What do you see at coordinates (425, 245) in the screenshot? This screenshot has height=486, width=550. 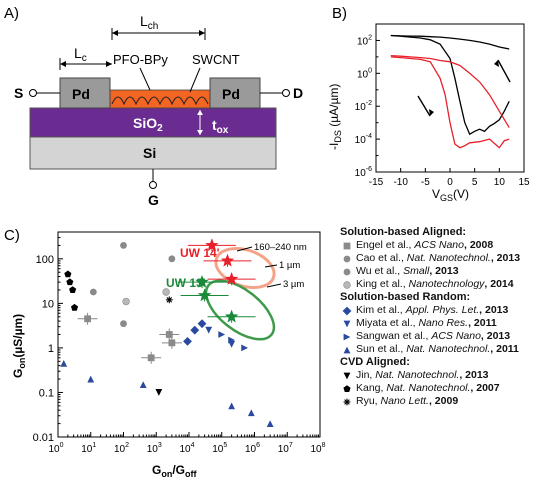 I see `legend-entry: Engel et al., ACS Nano, 2008` at bounding box center [425, 245].